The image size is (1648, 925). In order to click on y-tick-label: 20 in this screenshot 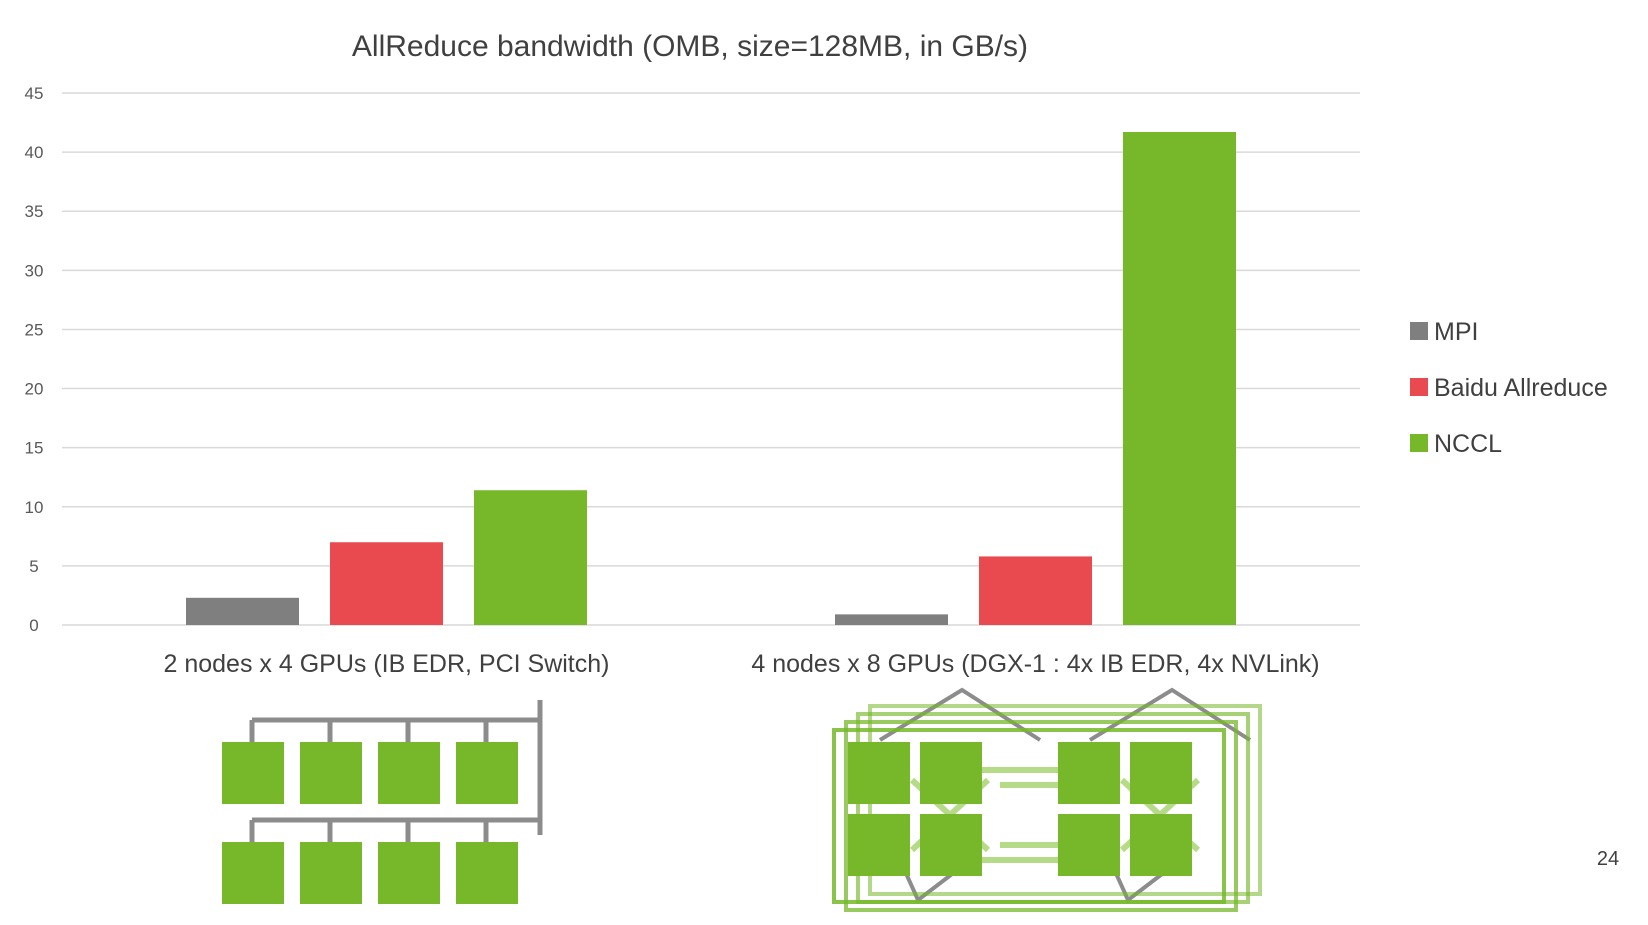, I will do `click(34, 389)`.